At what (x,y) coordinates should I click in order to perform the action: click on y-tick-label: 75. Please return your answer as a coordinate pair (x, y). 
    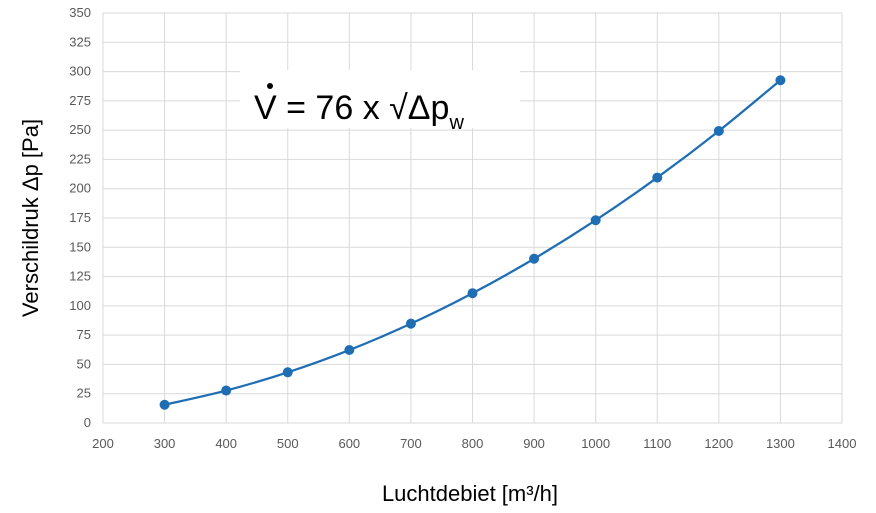
    Looking at the image, I should click on (84, 334).